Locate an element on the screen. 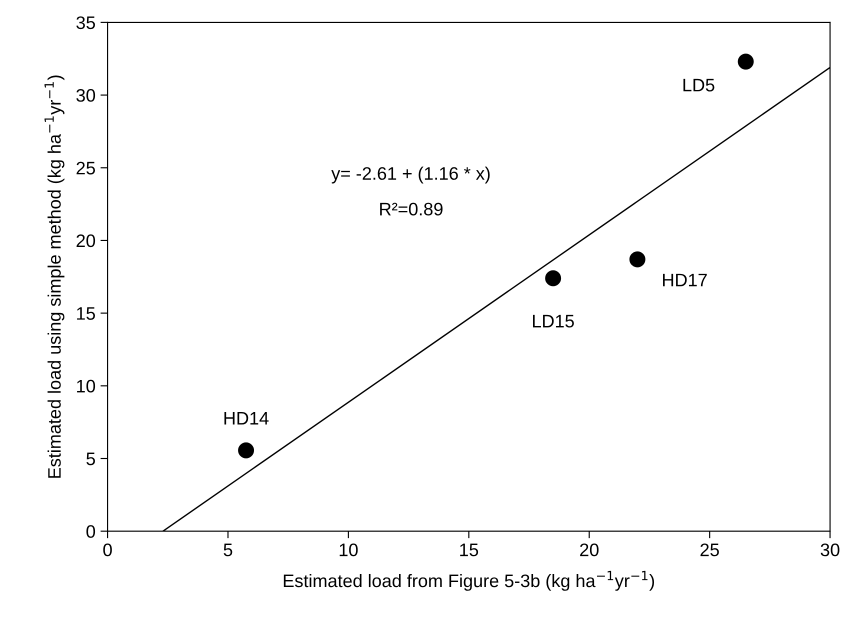 The image size is (847, 622). annotation: R²=0.89 is located at coordinates (411, 209).